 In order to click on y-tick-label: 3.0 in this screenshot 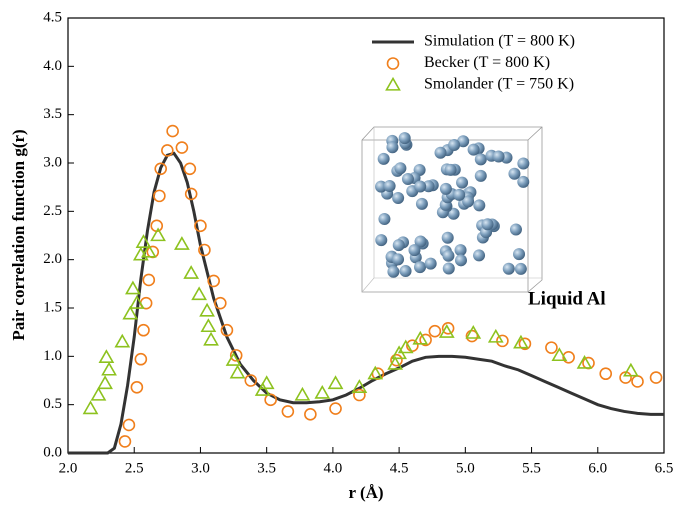, I will do `click(52, 162)`.